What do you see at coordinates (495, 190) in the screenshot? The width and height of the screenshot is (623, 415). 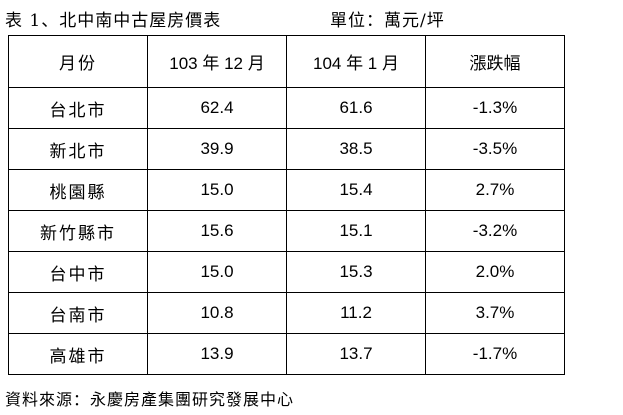 I see `value-cell: 2.7%` at bounding box center [495, 190].